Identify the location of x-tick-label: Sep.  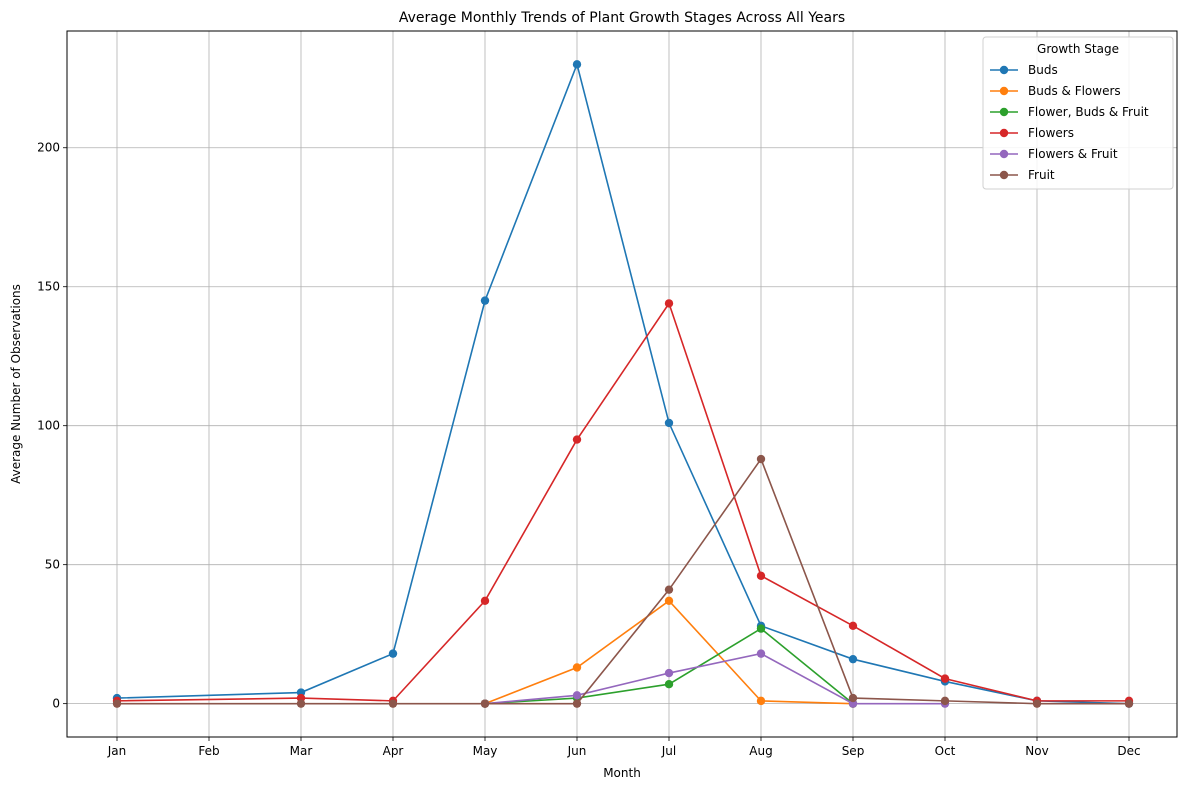
(853, 751).